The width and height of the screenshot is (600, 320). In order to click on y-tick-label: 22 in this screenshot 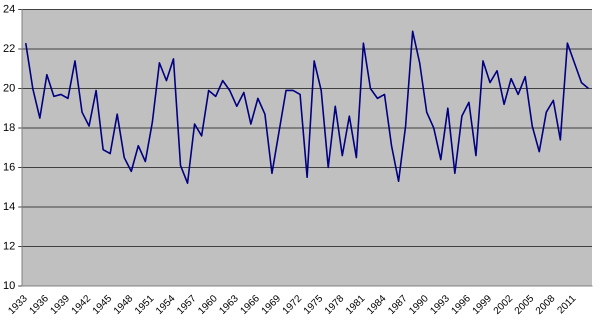, I will do `click(9, 49)`.